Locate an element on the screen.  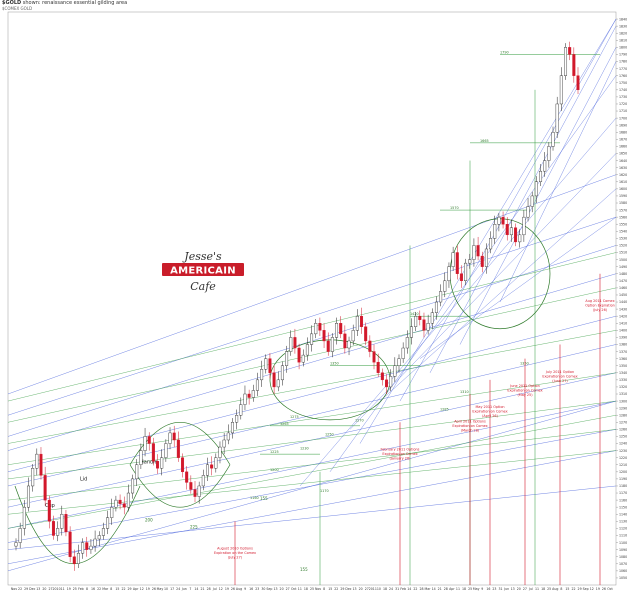
y-tick-label: 1520 is located at coordinates (623, 246).